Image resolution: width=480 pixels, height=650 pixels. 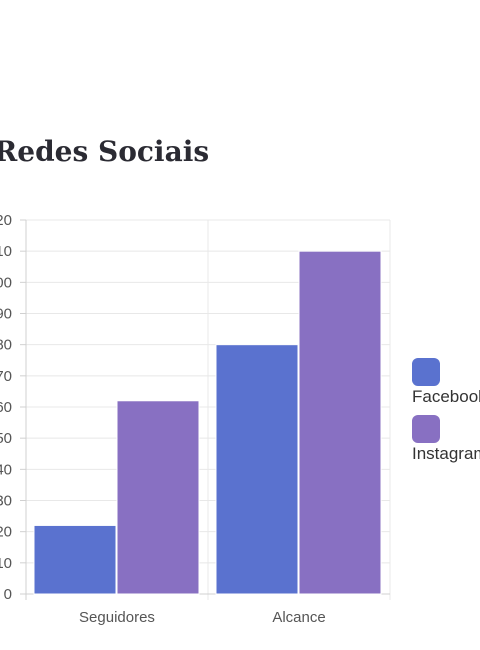 What do you see at coordinates (340, 422) in the screenshot?
I see `bar-instagram-alcance` at bounding box center [340, 422].